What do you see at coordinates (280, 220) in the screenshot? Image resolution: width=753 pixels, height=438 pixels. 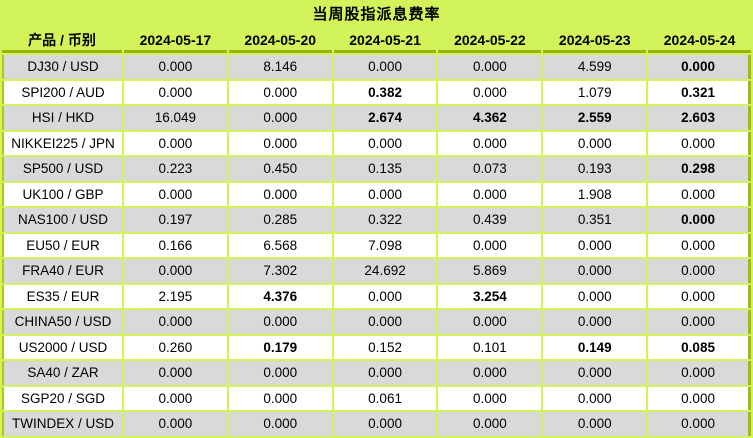 I see `rate-value-cell: 0.285` at bounding box center [280, 220].